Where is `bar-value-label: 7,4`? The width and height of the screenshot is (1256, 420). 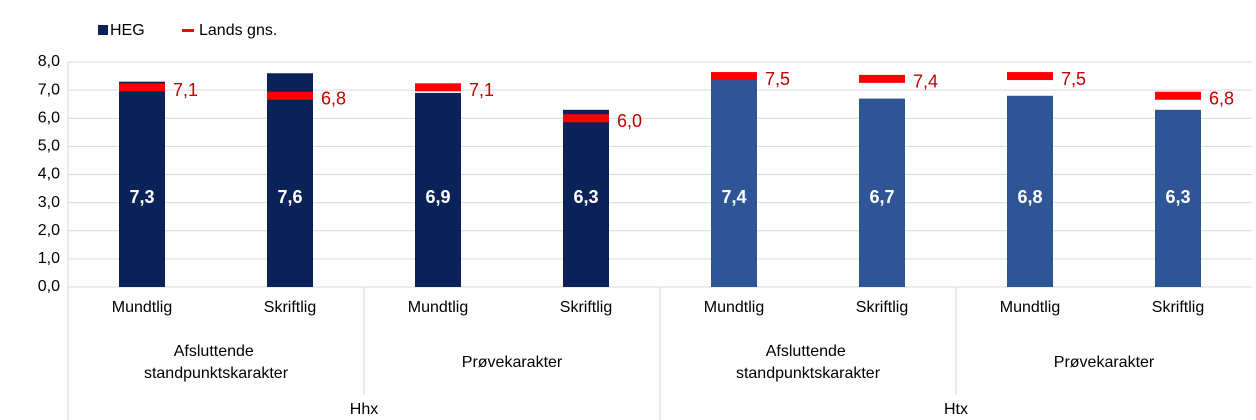 bar-value-label: 7,4 is located at coordinates (733, 197).